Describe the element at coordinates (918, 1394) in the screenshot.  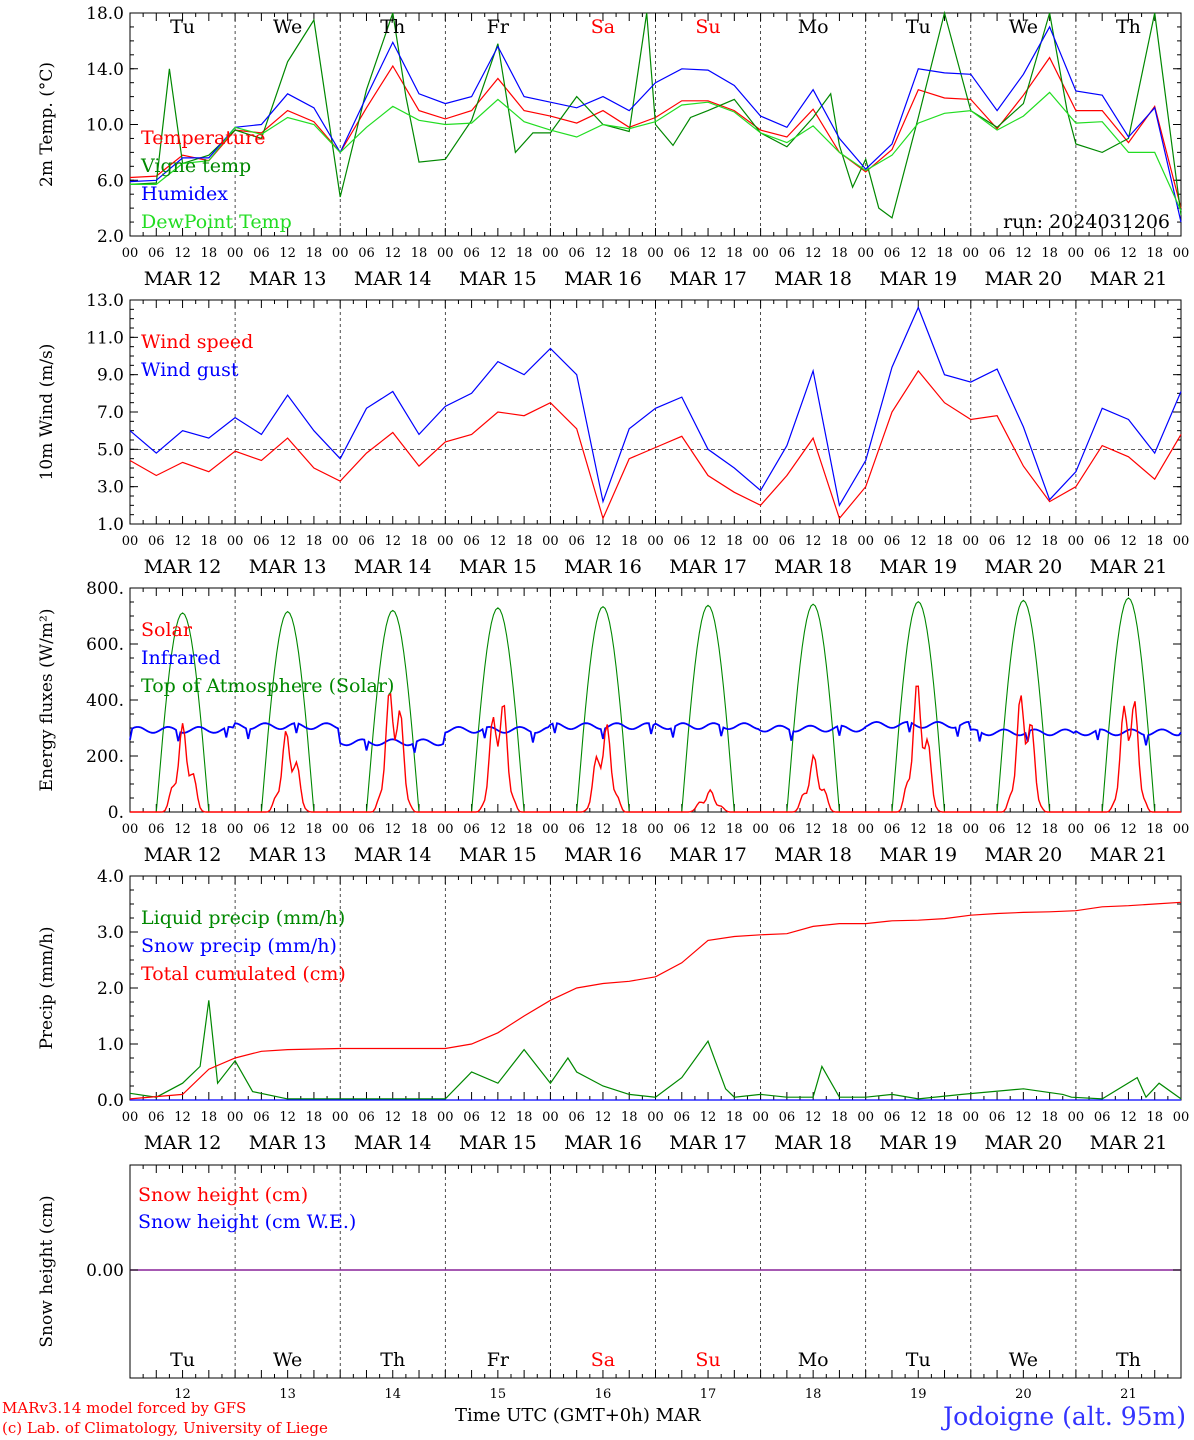
I see `day-number-label: 19` at that location.